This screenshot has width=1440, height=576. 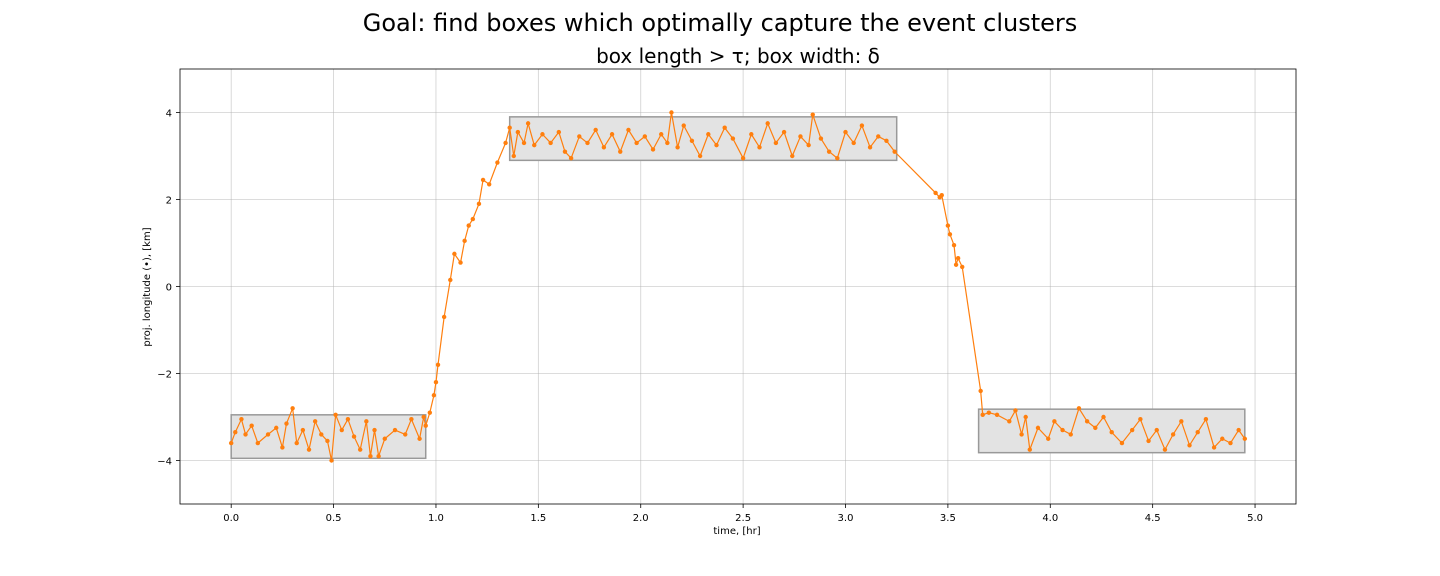 What do you see at coordinates (328, 437) in the screenshot?
I see `cluster-box` at bounding box center [328, 437].